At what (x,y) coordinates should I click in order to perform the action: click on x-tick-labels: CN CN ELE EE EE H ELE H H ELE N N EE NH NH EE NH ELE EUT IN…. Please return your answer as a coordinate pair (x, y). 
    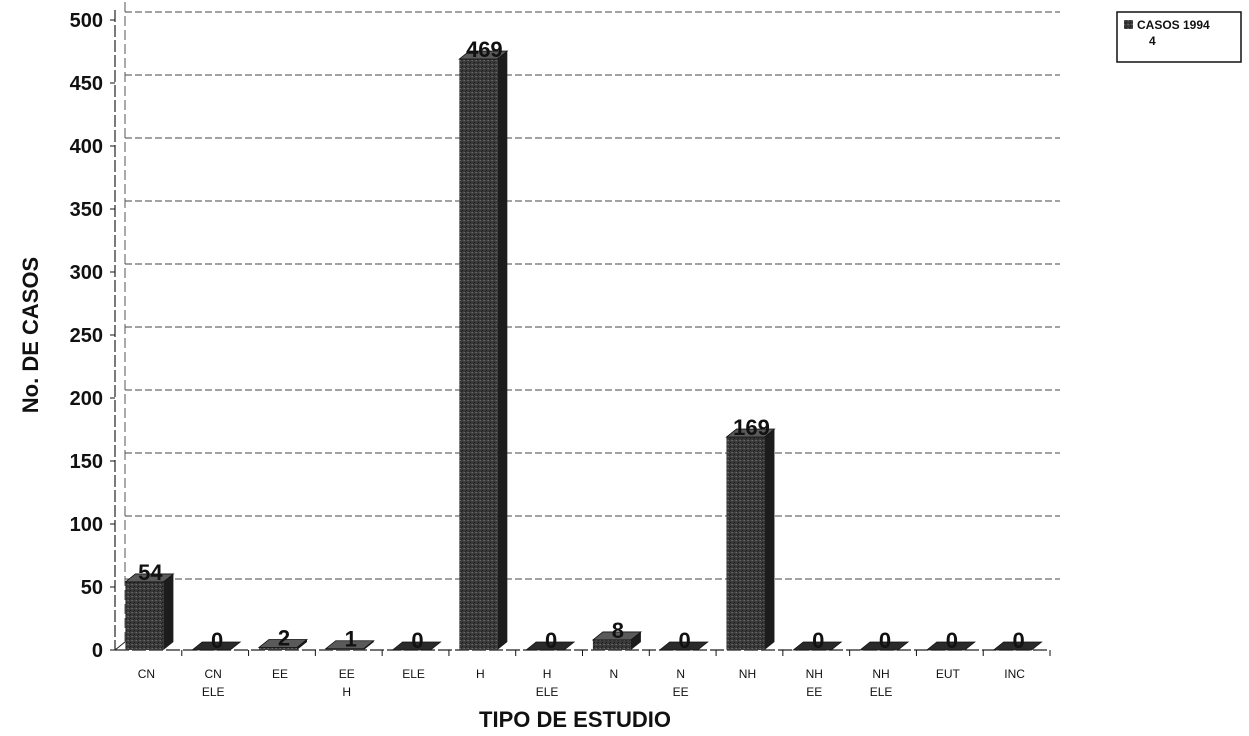
    Looking at the image, I should click on (582, 683).